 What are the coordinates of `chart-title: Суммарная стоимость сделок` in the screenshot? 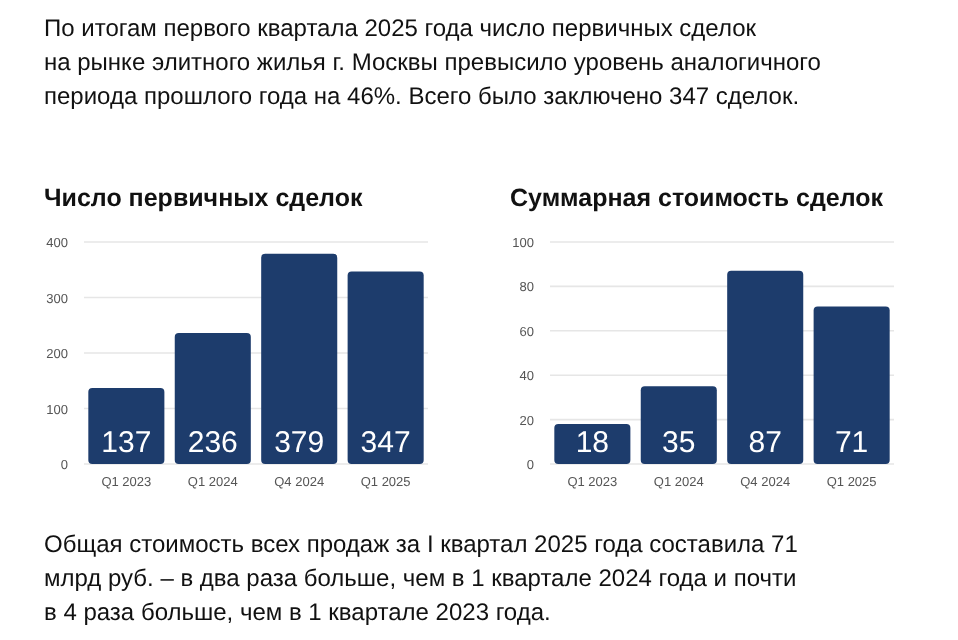 It's located at (697, 198).